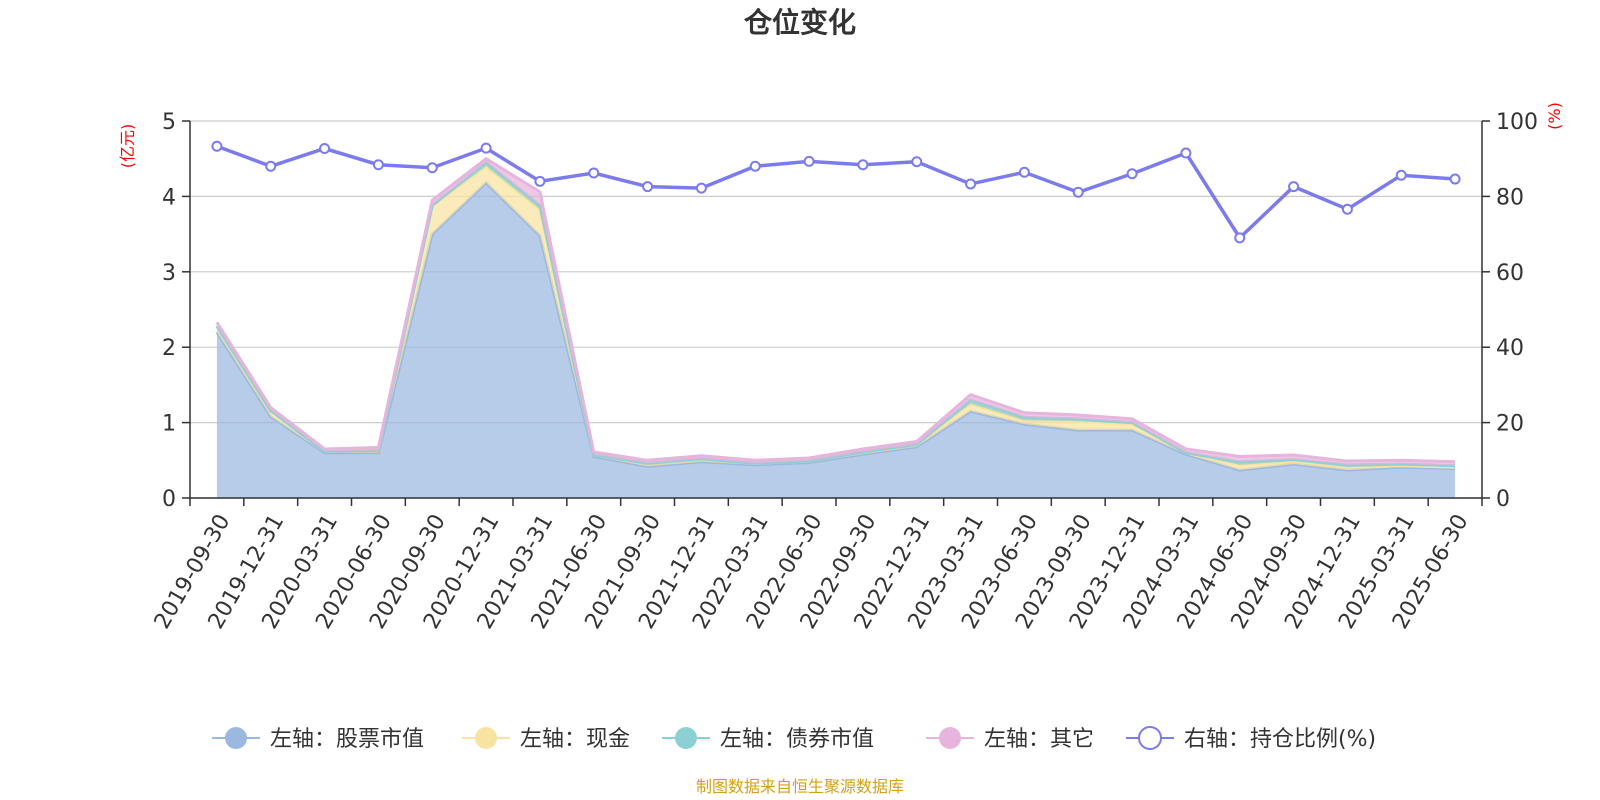 This screenshot has height=800, width=1600. I want to click on right-tick-label: 20, so click(1510, 424).